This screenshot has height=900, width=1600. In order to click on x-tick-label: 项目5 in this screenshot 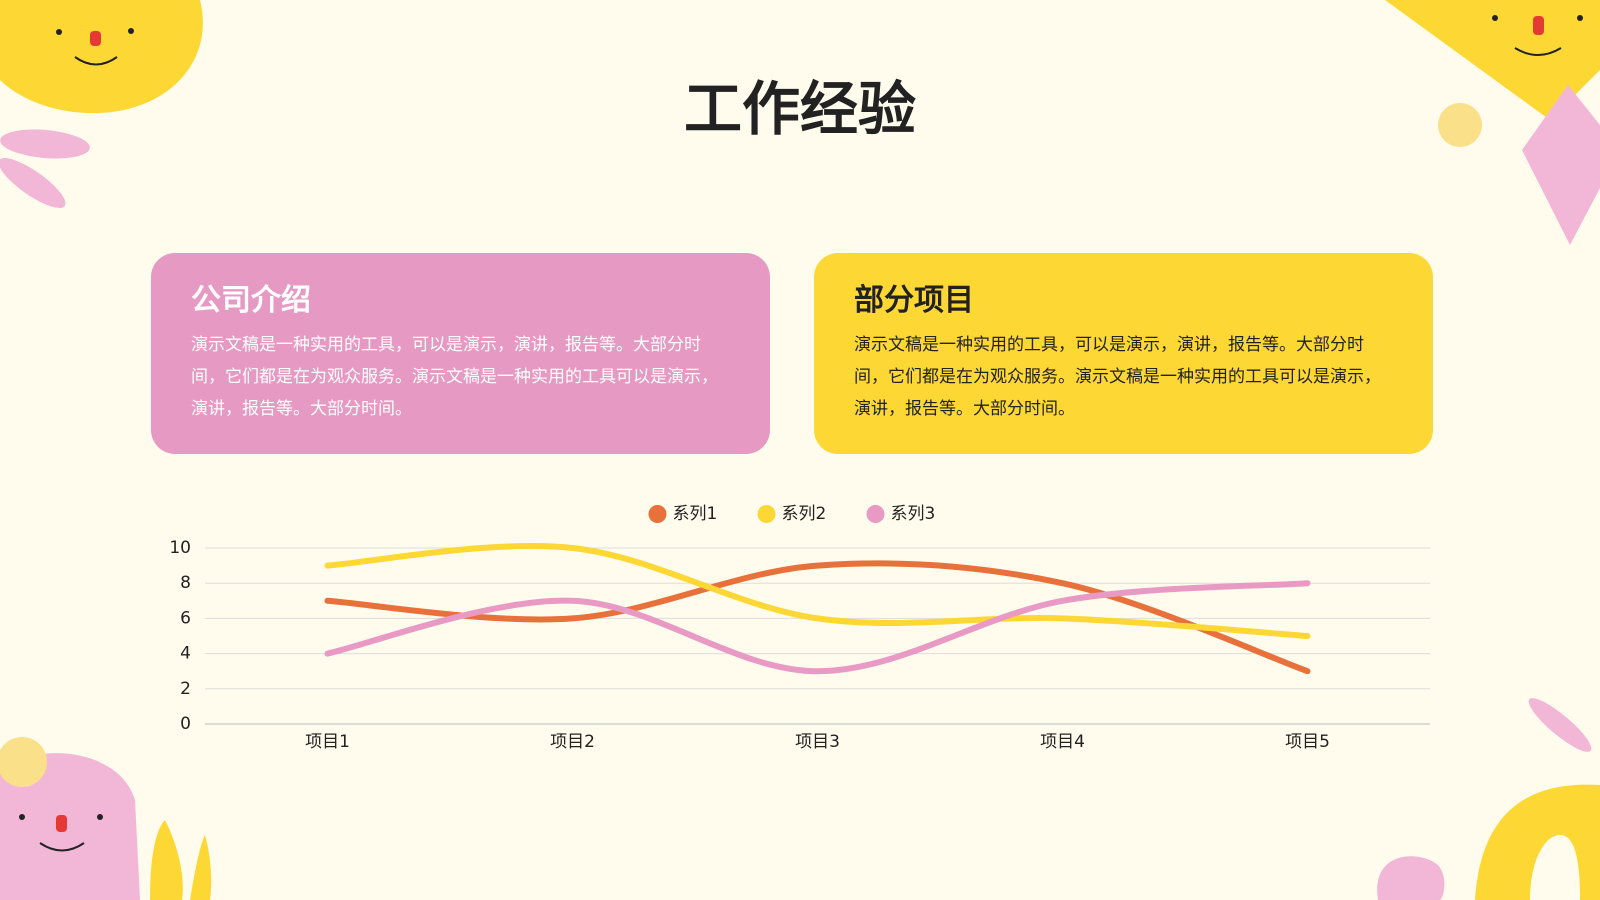, I will do `click(1307, 742)`.